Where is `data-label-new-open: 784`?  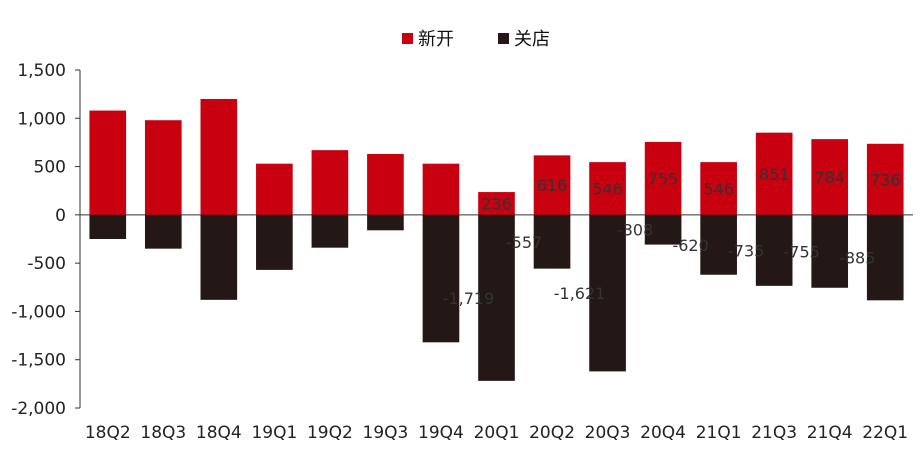
data-label-new-open: 784 is located at coordinates (829, 177).